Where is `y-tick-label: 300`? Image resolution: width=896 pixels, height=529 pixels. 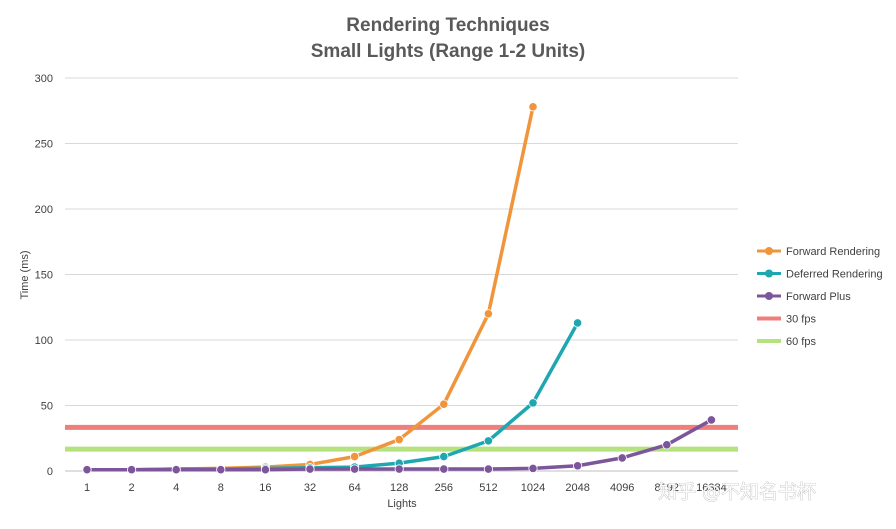 y-tick-label: 300 is located at coordinates (44, 79).